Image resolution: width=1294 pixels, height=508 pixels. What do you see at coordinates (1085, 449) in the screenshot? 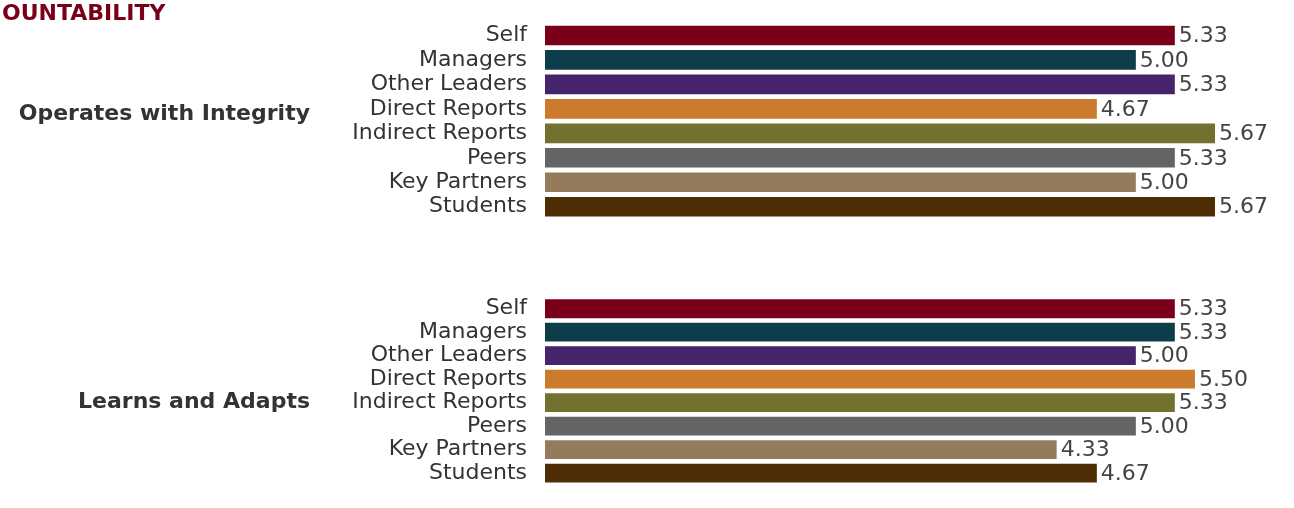
I see `data-label: 4.33` at bounding box center [1085, 449].